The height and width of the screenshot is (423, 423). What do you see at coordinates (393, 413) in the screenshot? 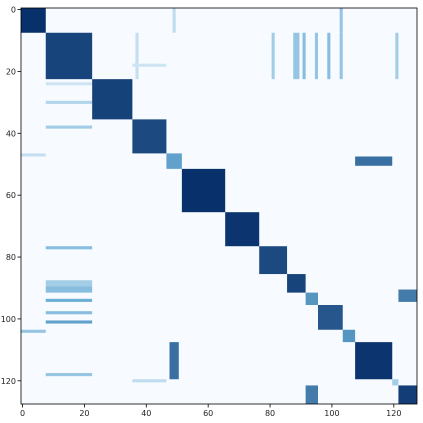
I see `x-tick-label: 120` at bounding box center [393, 413].